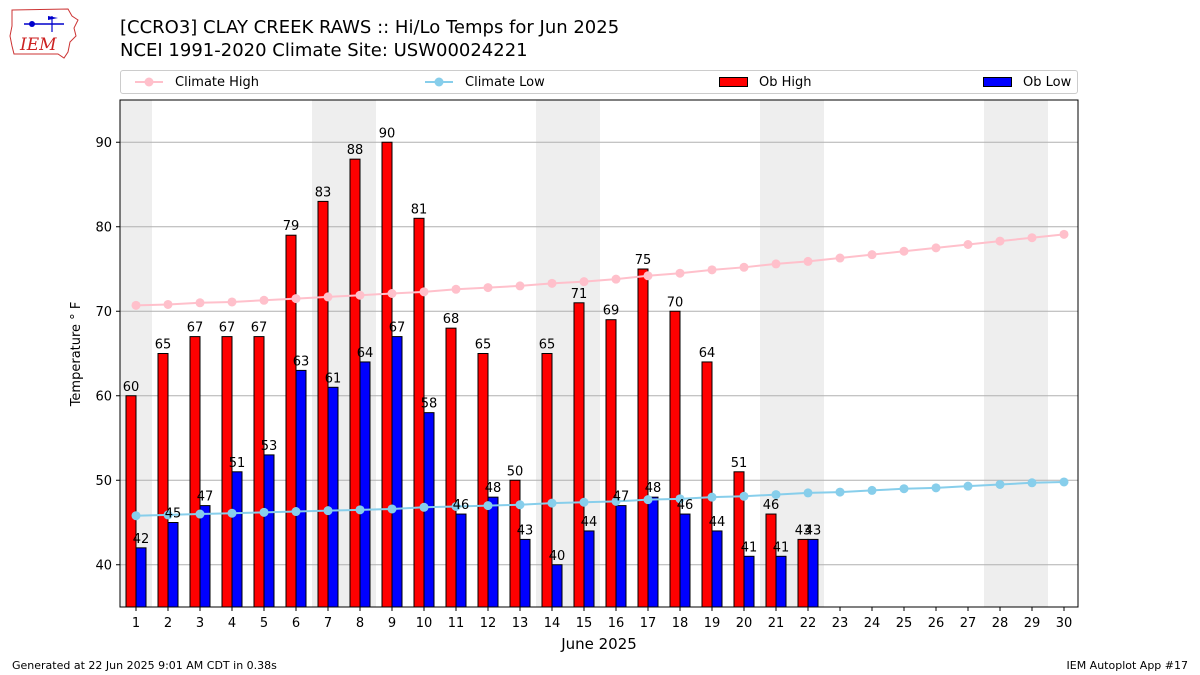 Image resolution: width=1200 pixels, height=675 pixels. What do you see at coordinates (103, 481) in the screenshot?
I see `y-tick-label: 50` at bounding box center [103, 481].